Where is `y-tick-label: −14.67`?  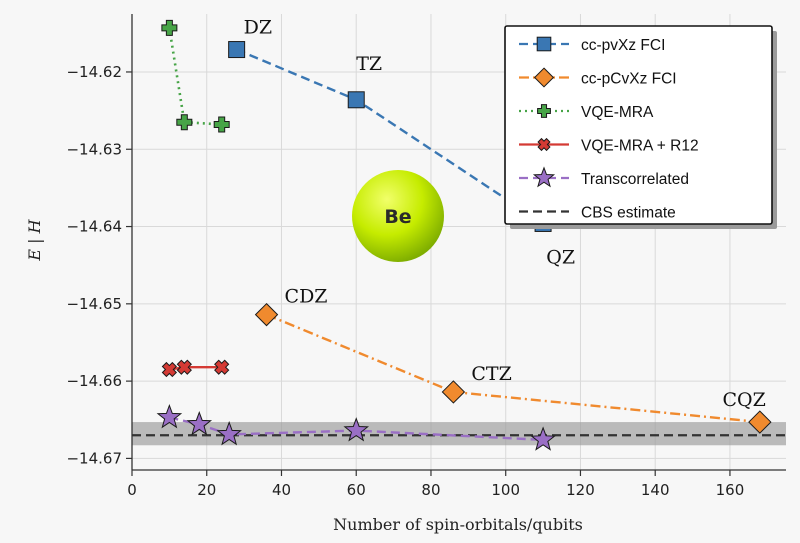 y-tick-label: −14.67 is located at coordinates (94, 458).